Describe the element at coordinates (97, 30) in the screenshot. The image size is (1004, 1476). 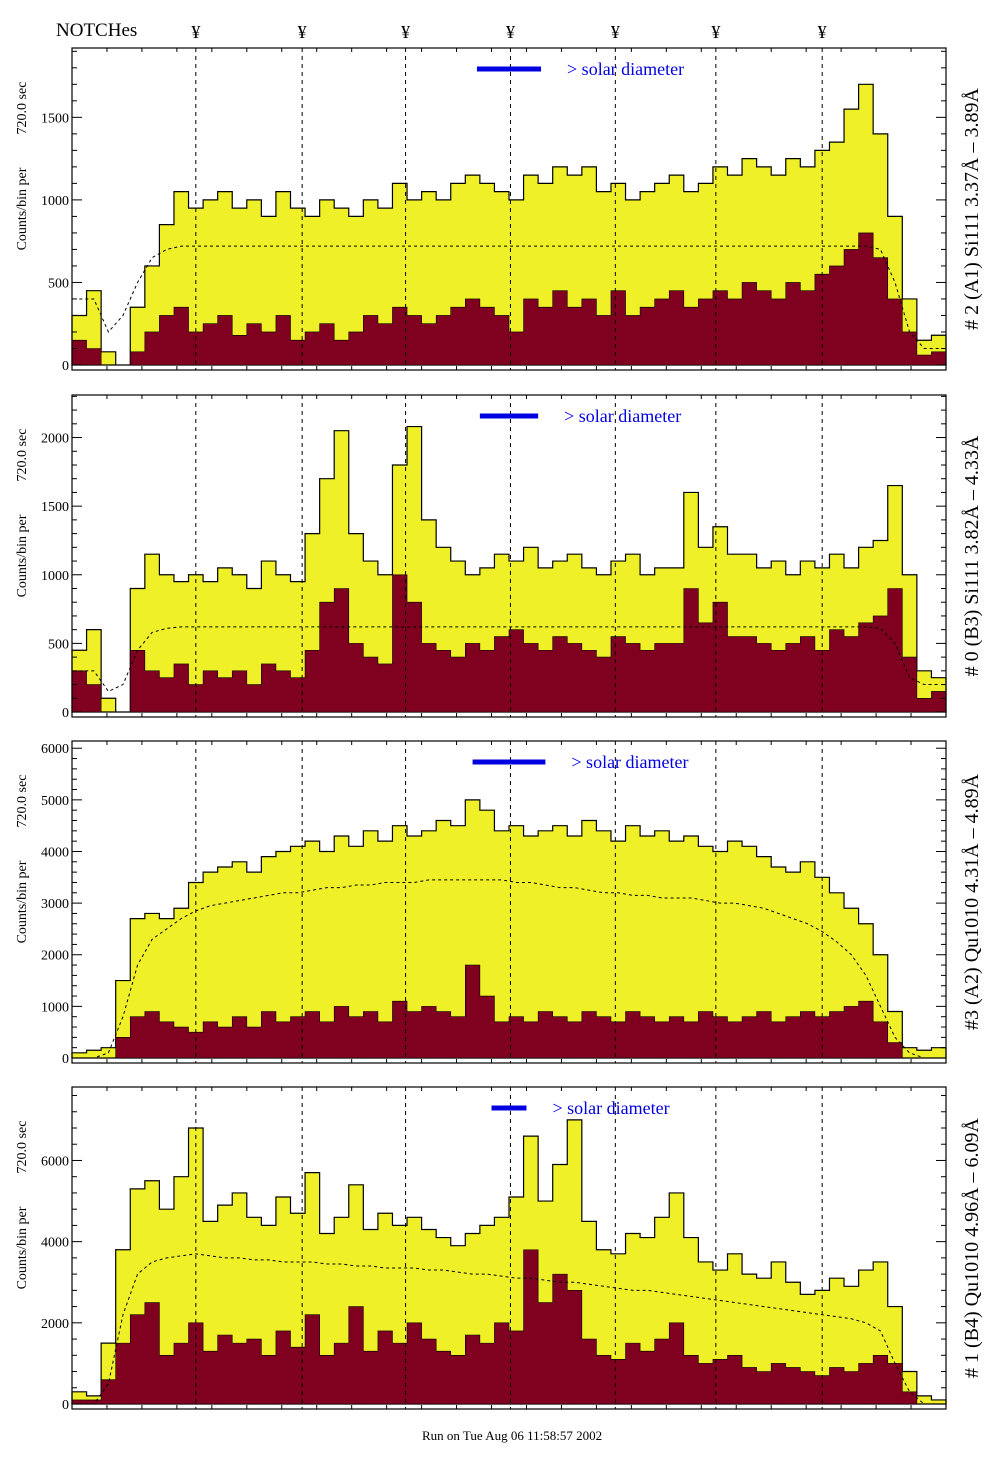
I see `header-label: NOTCHes` at that location.